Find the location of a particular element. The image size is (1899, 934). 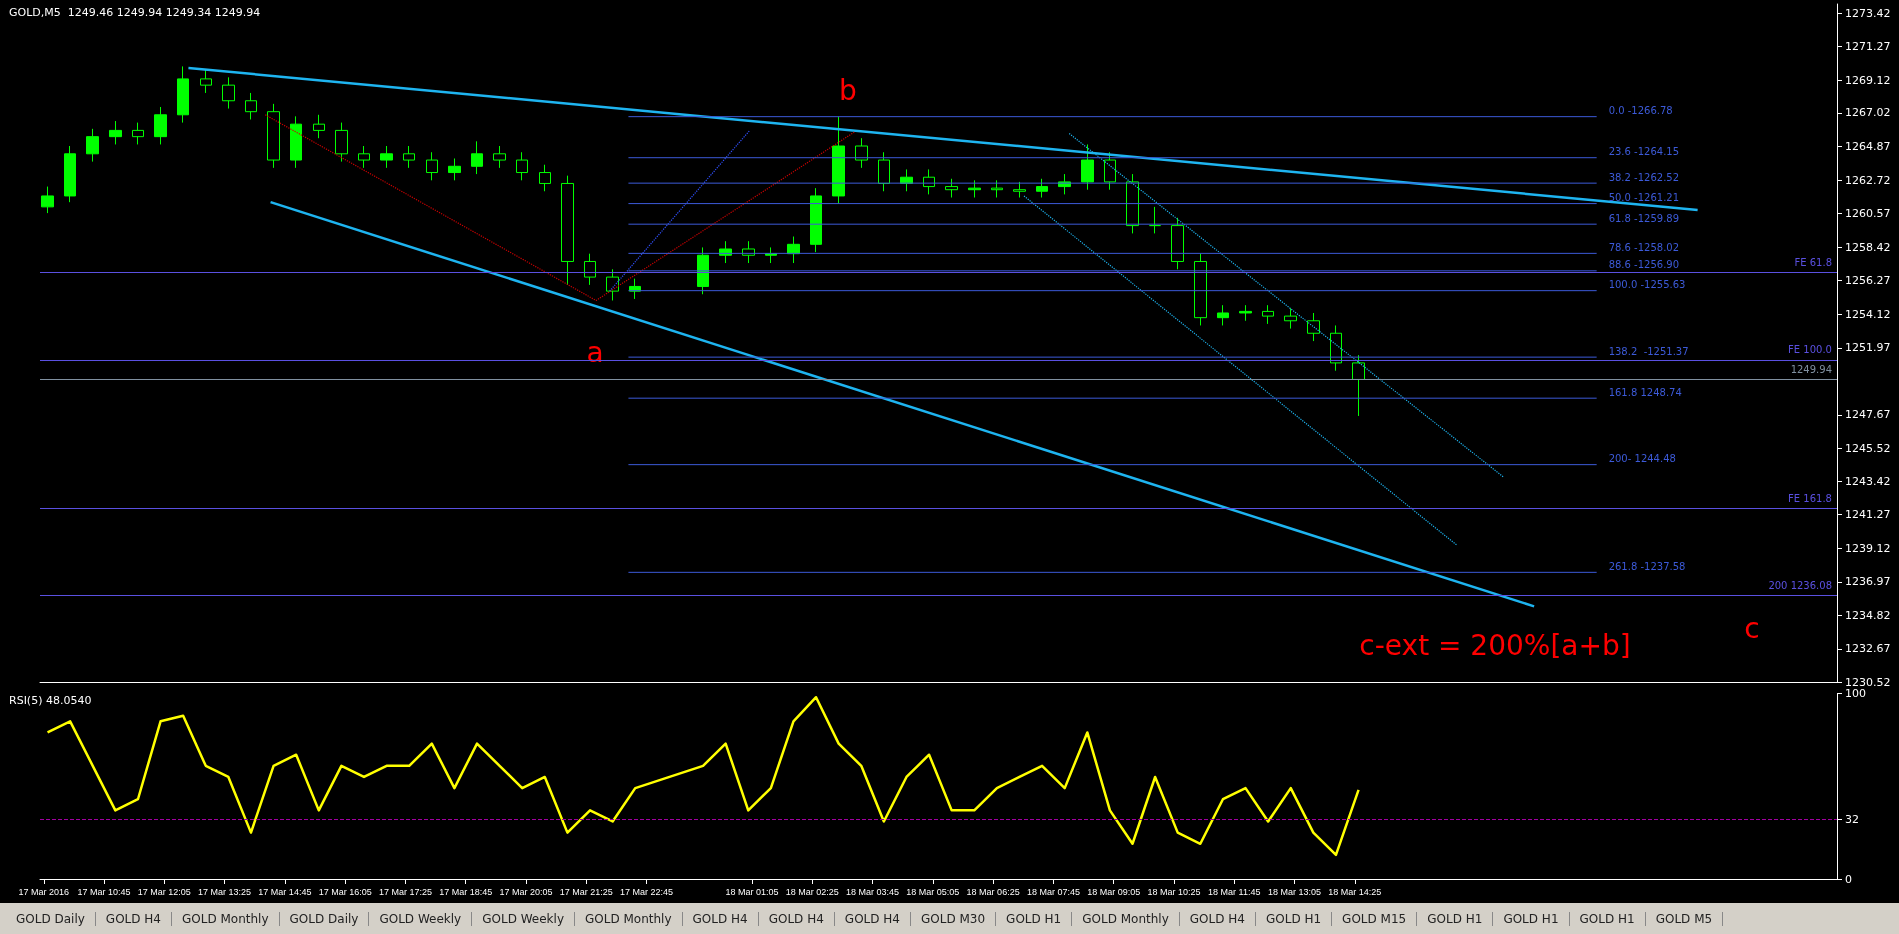

series-label: 50.0 -1261.21 is located at coordinates (1644, 198).